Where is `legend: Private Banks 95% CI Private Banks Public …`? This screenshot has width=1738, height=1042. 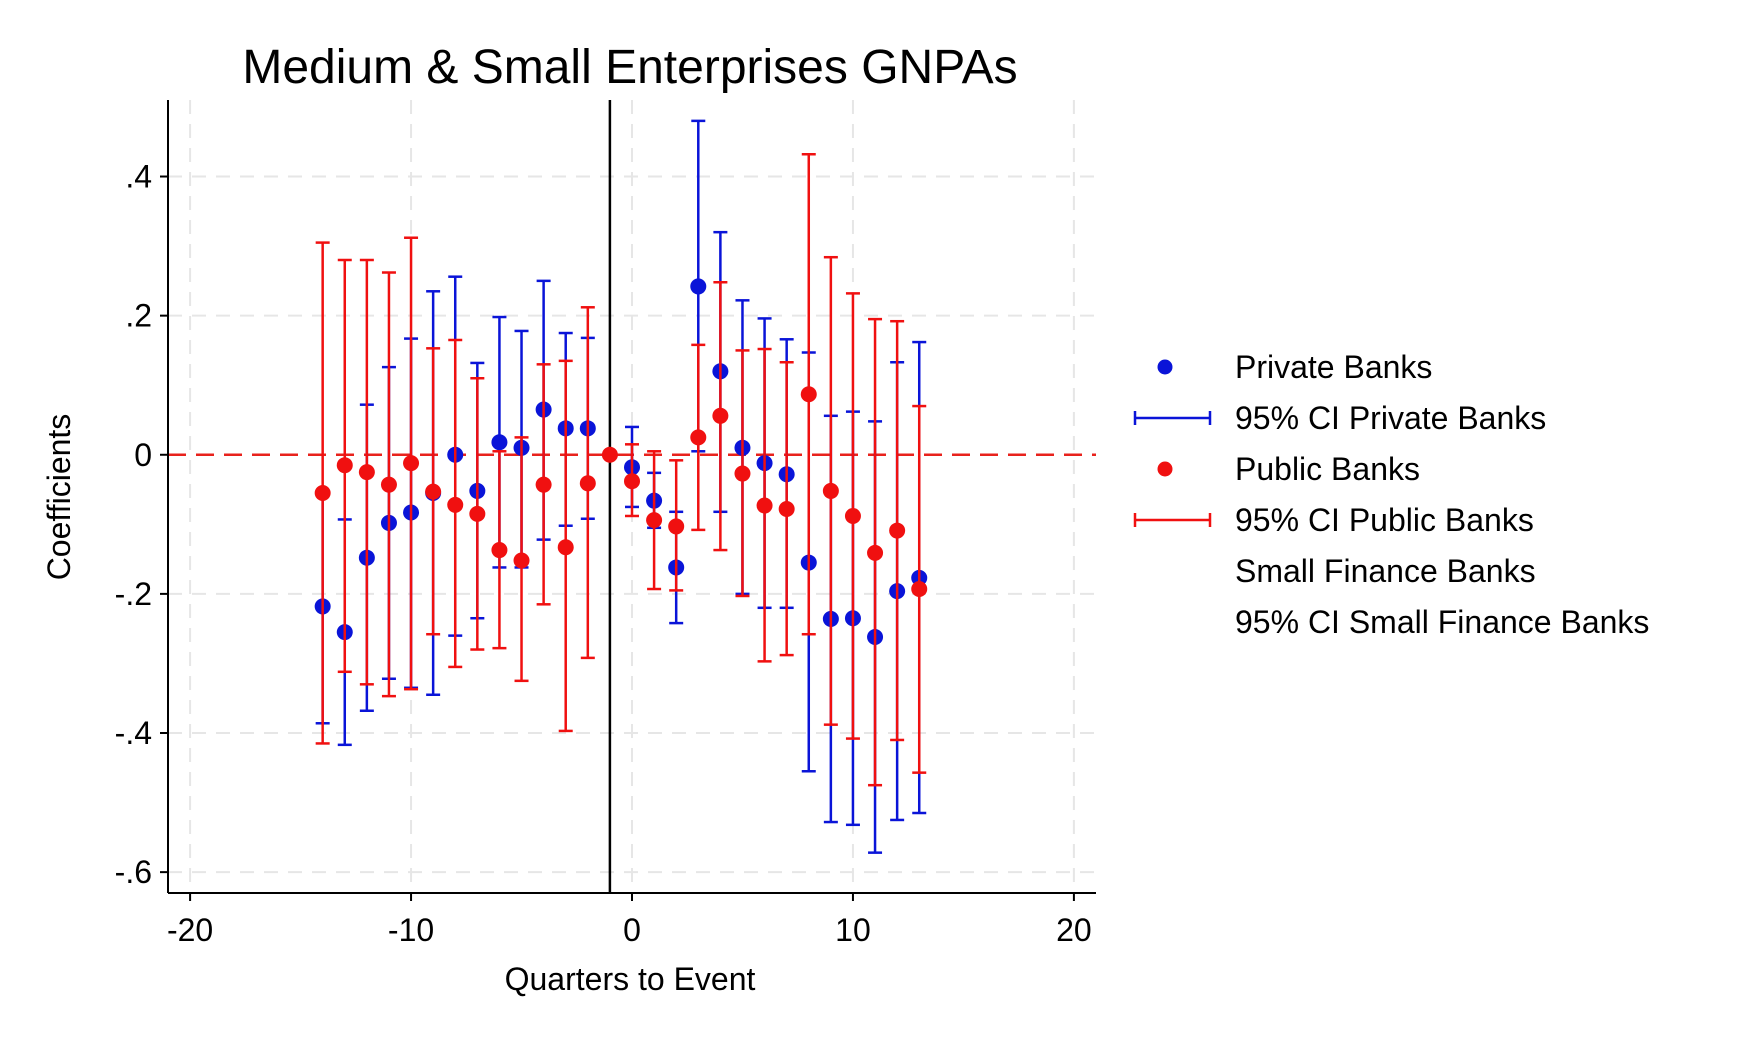 legend: Private Banks 95% CI Private Banks Public … is located at coordinates (1391, 494).